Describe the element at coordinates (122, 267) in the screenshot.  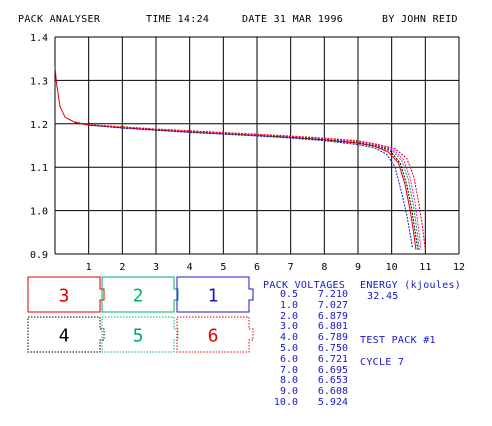
I see `x-tick-label: 2` at that location.